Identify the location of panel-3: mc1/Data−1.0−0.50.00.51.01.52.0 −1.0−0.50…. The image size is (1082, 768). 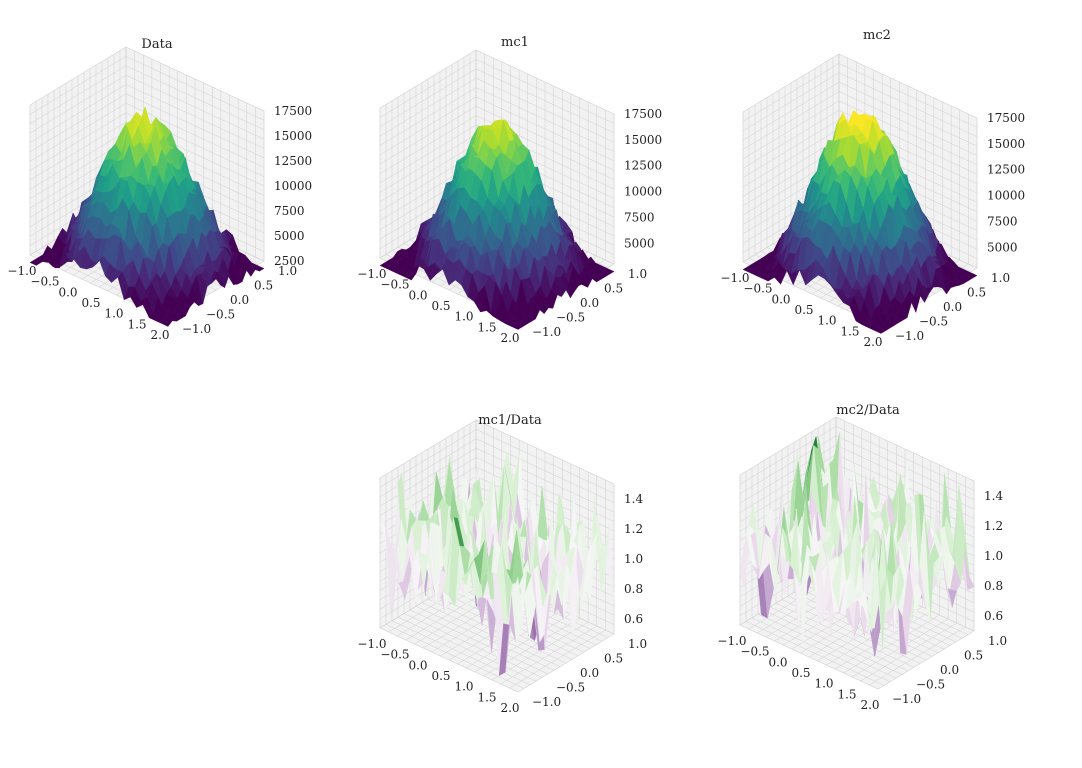
(502, 564).